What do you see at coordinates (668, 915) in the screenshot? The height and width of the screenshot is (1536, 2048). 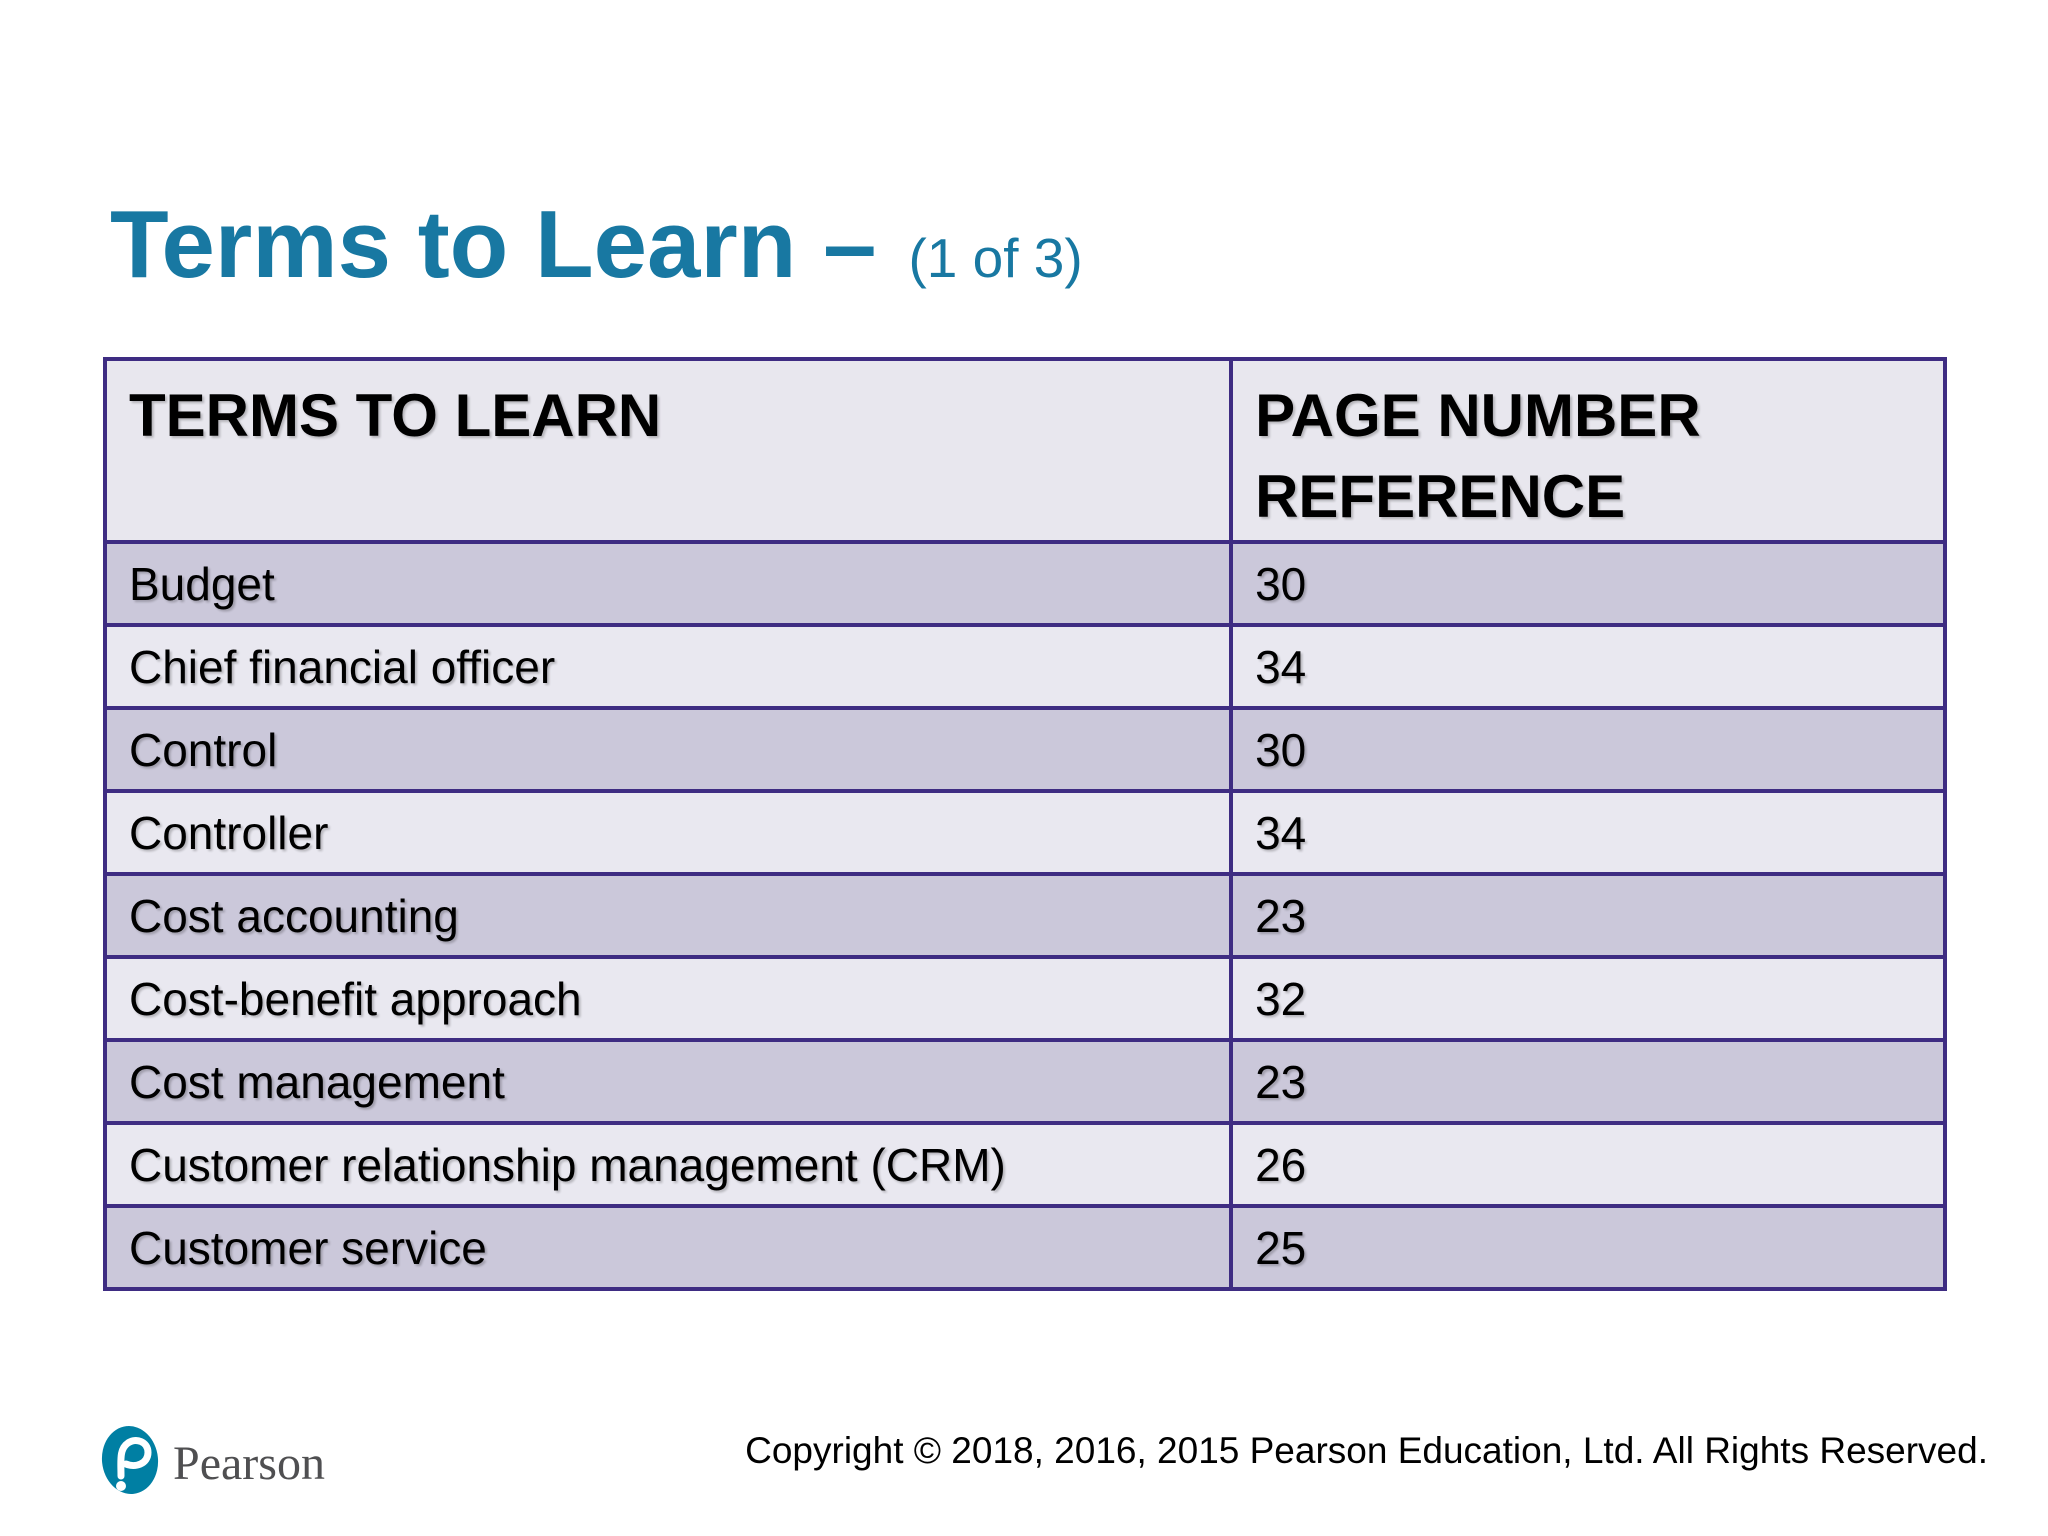 I see `term-cell: Cost accounting` at bounding box center [668, 915].